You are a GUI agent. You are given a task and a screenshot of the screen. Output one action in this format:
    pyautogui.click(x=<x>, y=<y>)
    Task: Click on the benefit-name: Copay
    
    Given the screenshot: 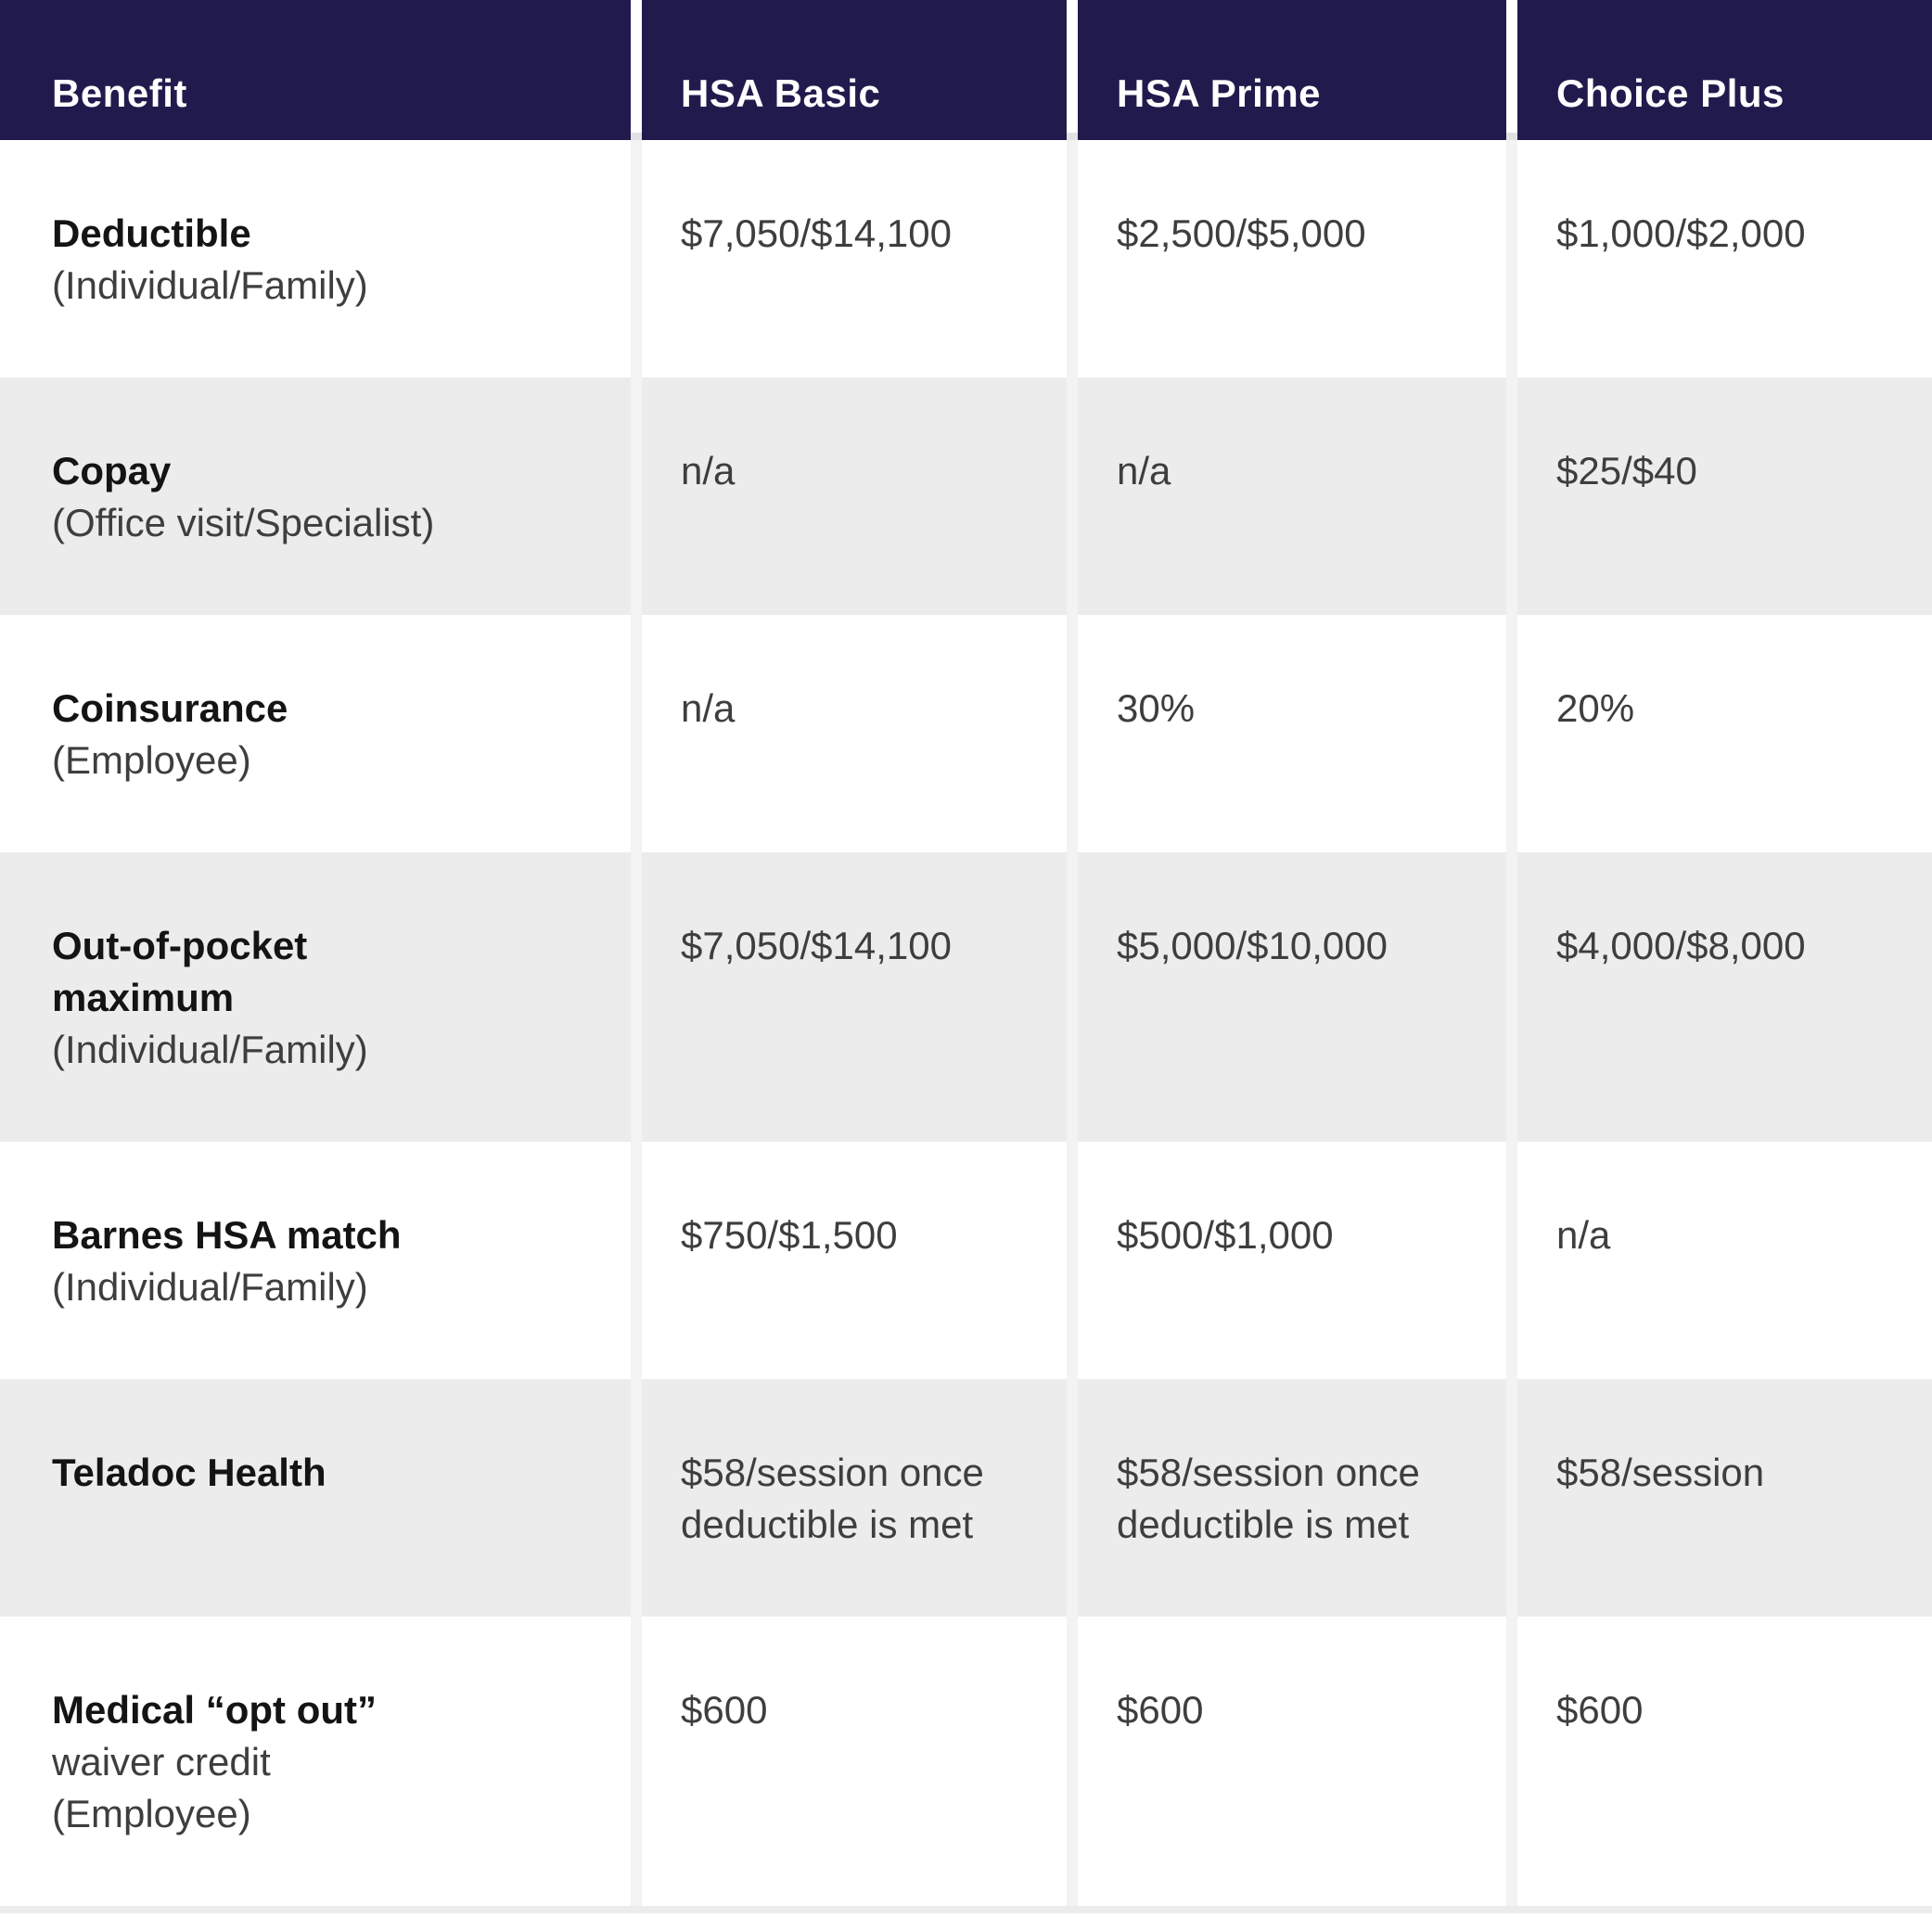 What is the action you would take?
    pyautogui.click(x=112, y=470)
    